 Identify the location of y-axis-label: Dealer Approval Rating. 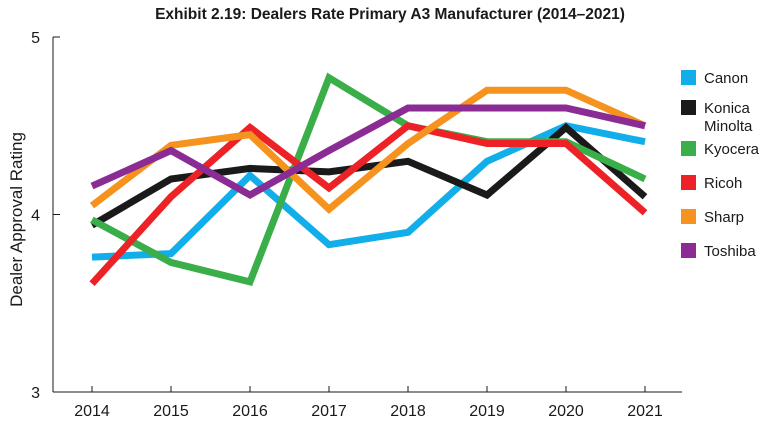
(16, 219).